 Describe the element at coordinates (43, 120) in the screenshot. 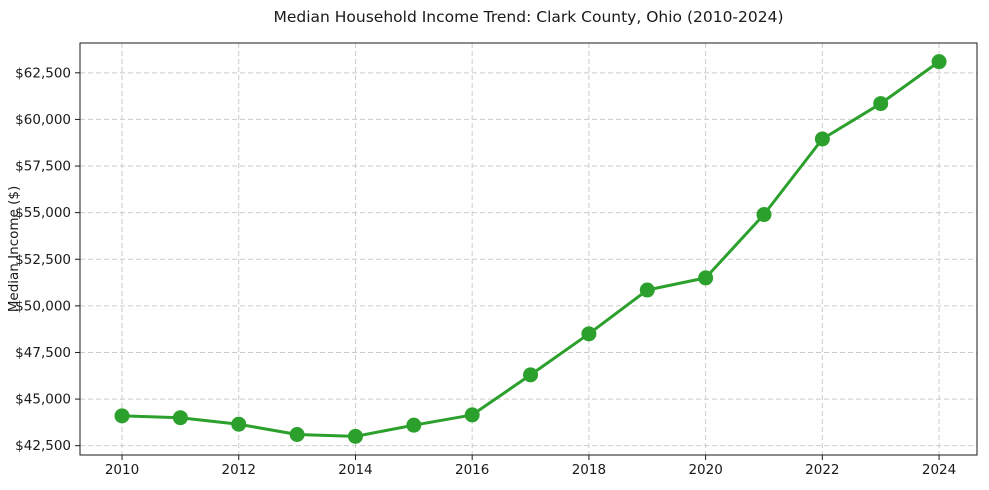

I see `y-tick-label: $60,000` at that location.